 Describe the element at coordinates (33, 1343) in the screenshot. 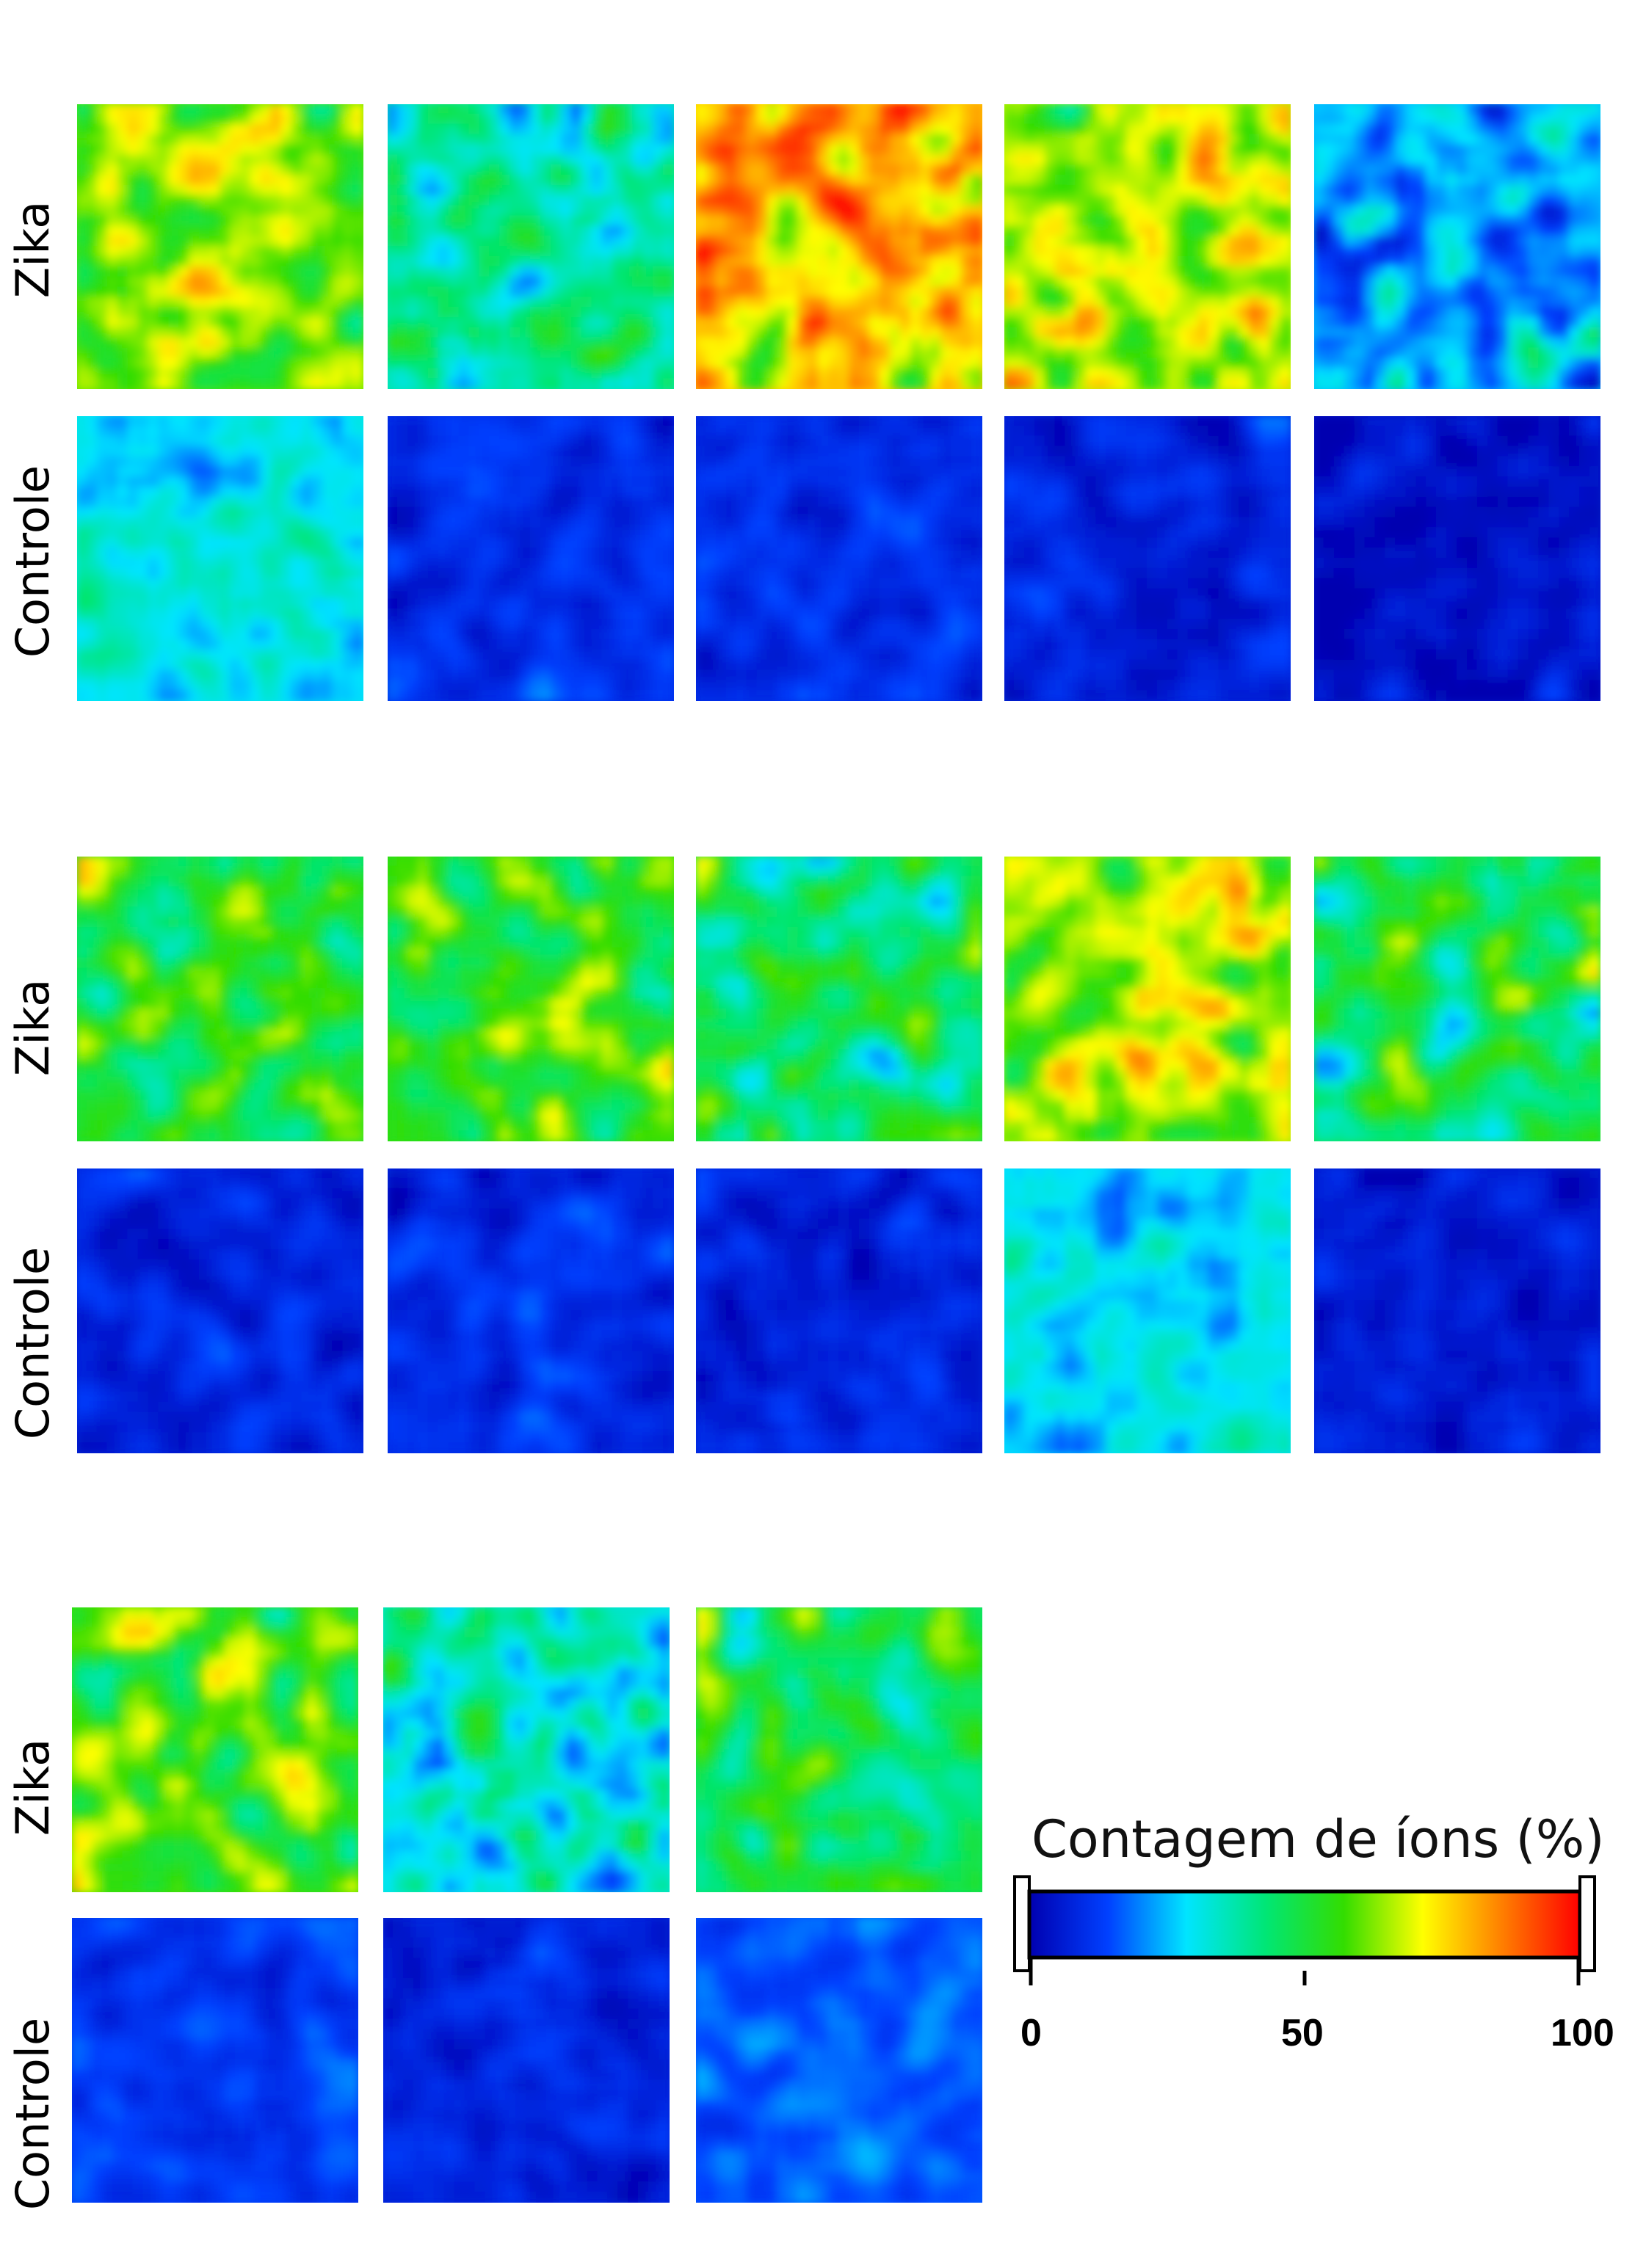

I see `row-label-controle-group-2: Controle` at that location.